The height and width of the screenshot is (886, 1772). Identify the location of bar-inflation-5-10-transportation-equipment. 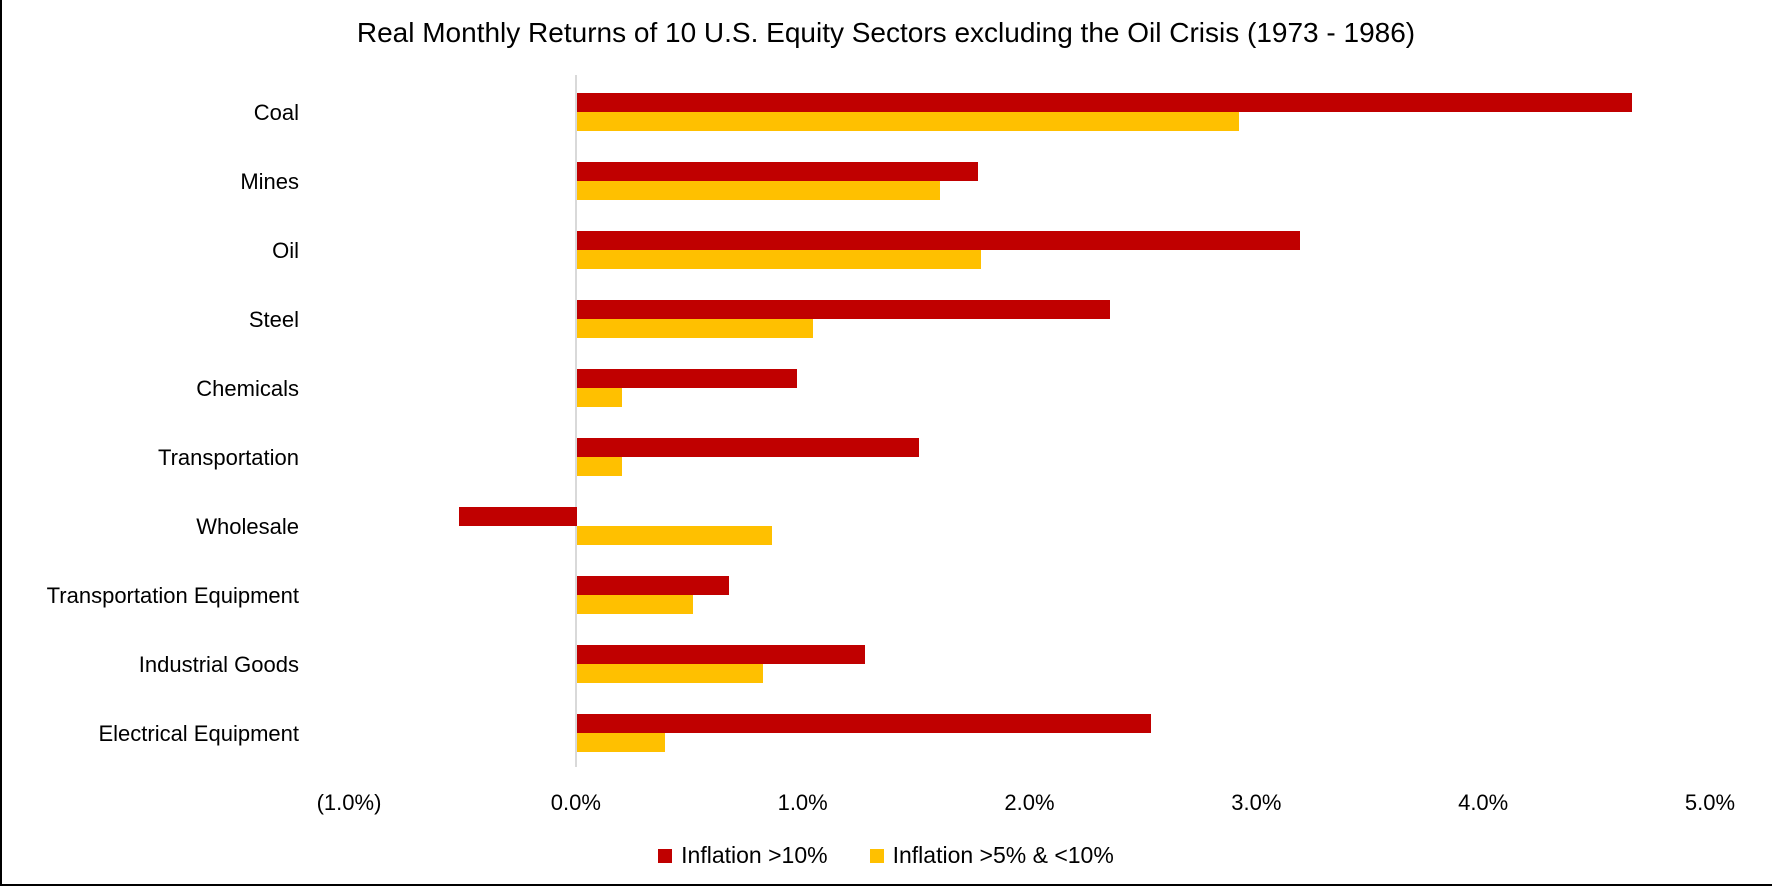
(634, 604).